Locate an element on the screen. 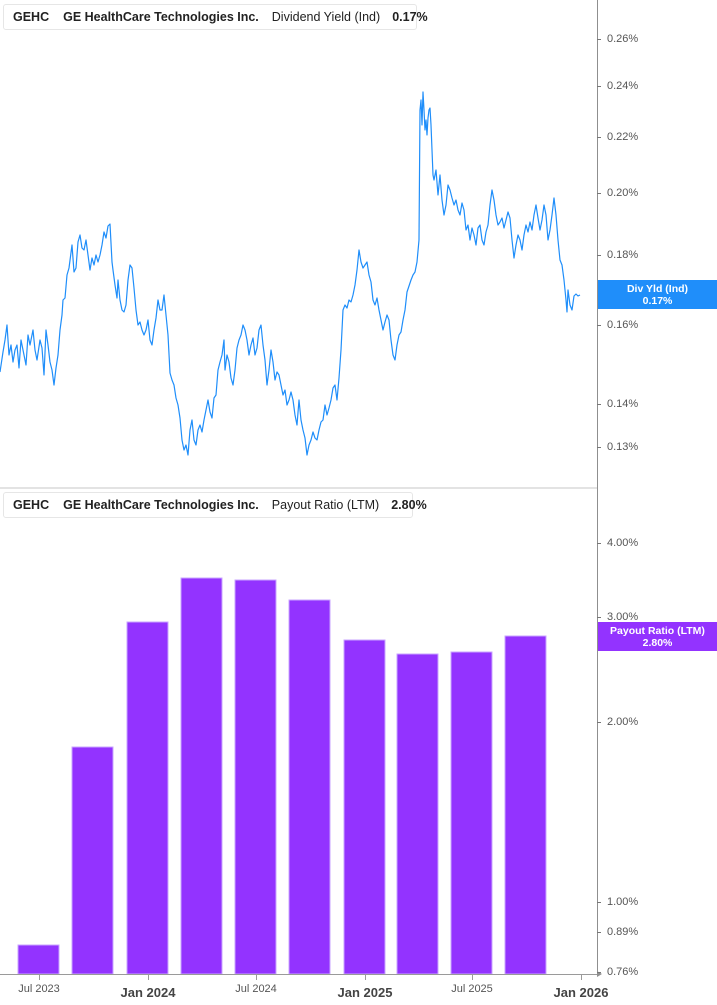 This screenshot has height=1005, width=717. x-tick-label: Jul 2025 is located at coordinates (472, 989).